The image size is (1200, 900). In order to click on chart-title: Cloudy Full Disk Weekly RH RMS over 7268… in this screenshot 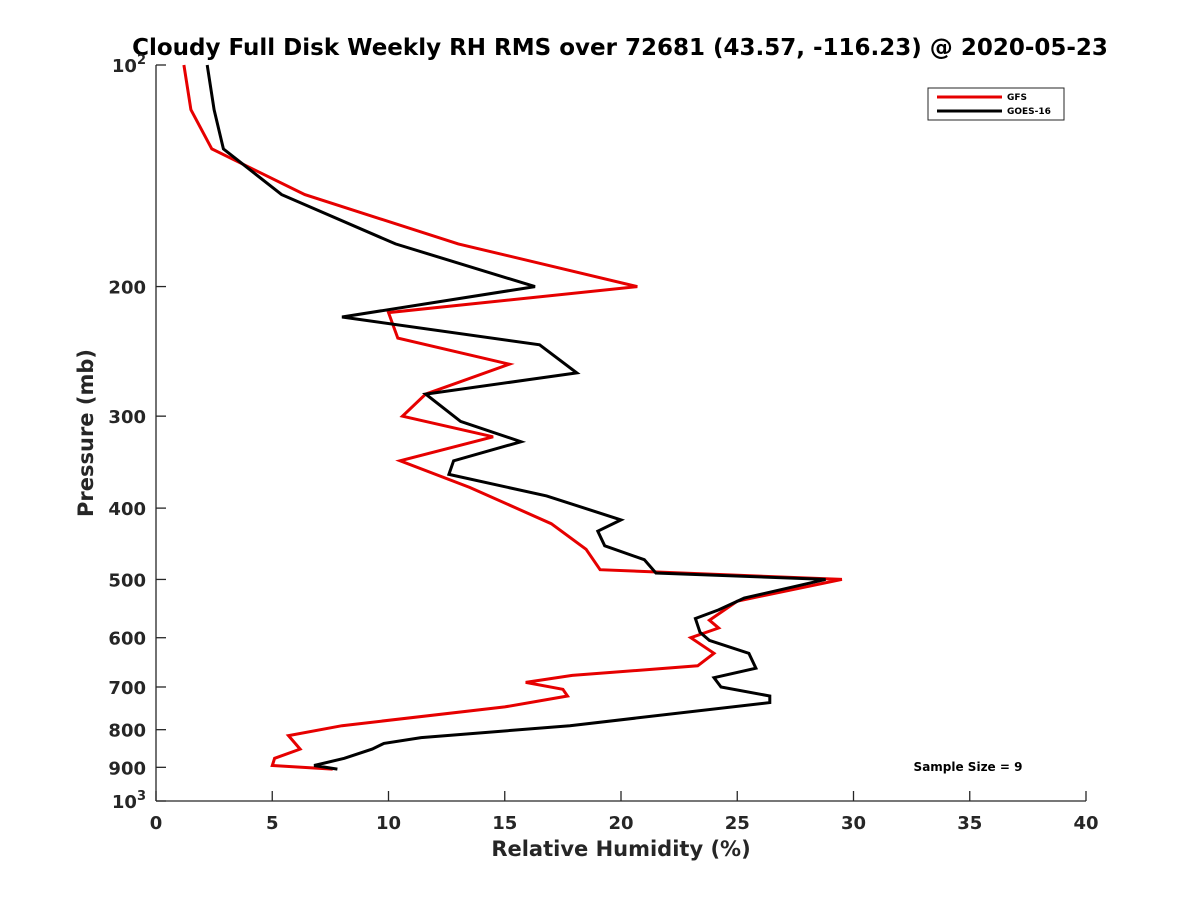, I will do `click(620, 48)`.